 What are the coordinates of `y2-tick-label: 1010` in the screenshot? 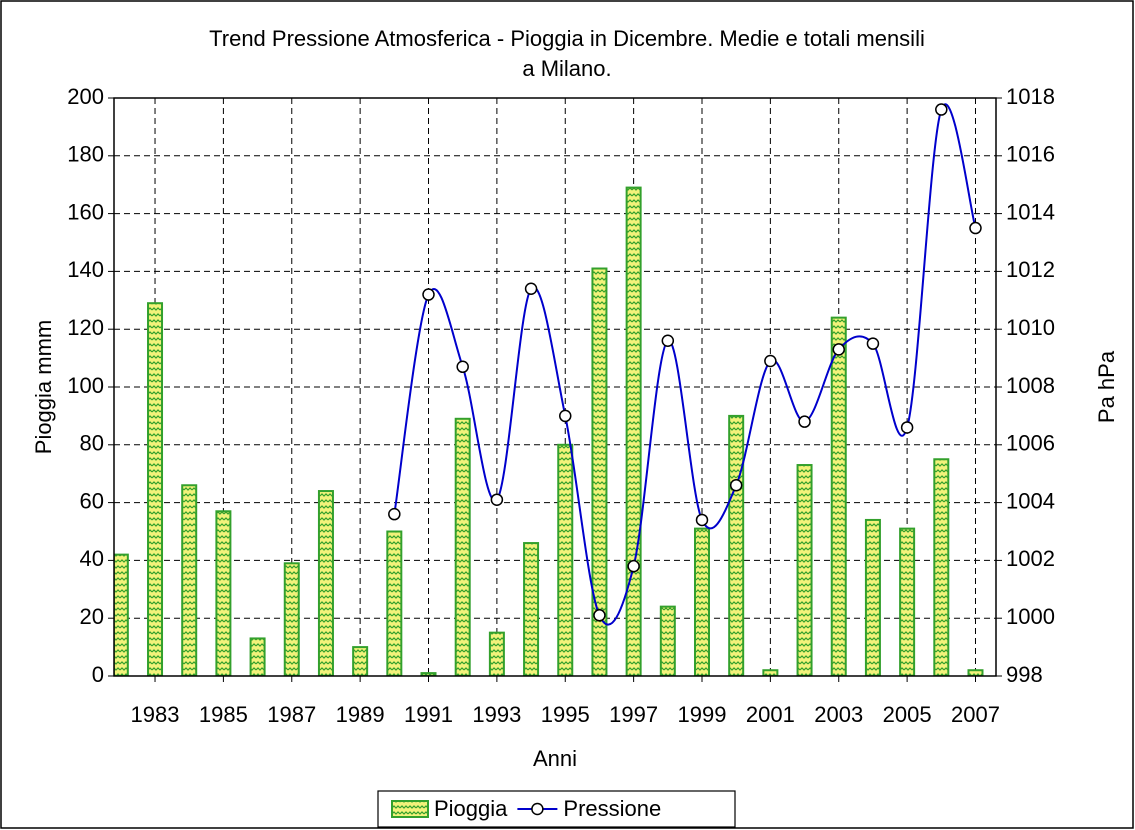 It's located at (1030, 327).